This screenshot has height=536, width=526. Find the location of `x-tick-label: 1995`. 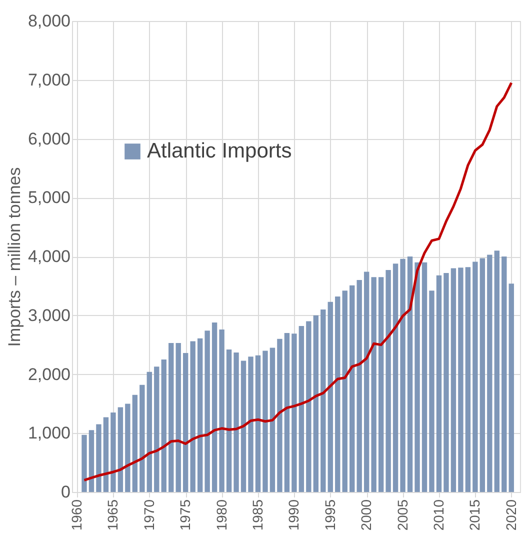

x-tick-label: 1995 is located at coordinates (330, 515).